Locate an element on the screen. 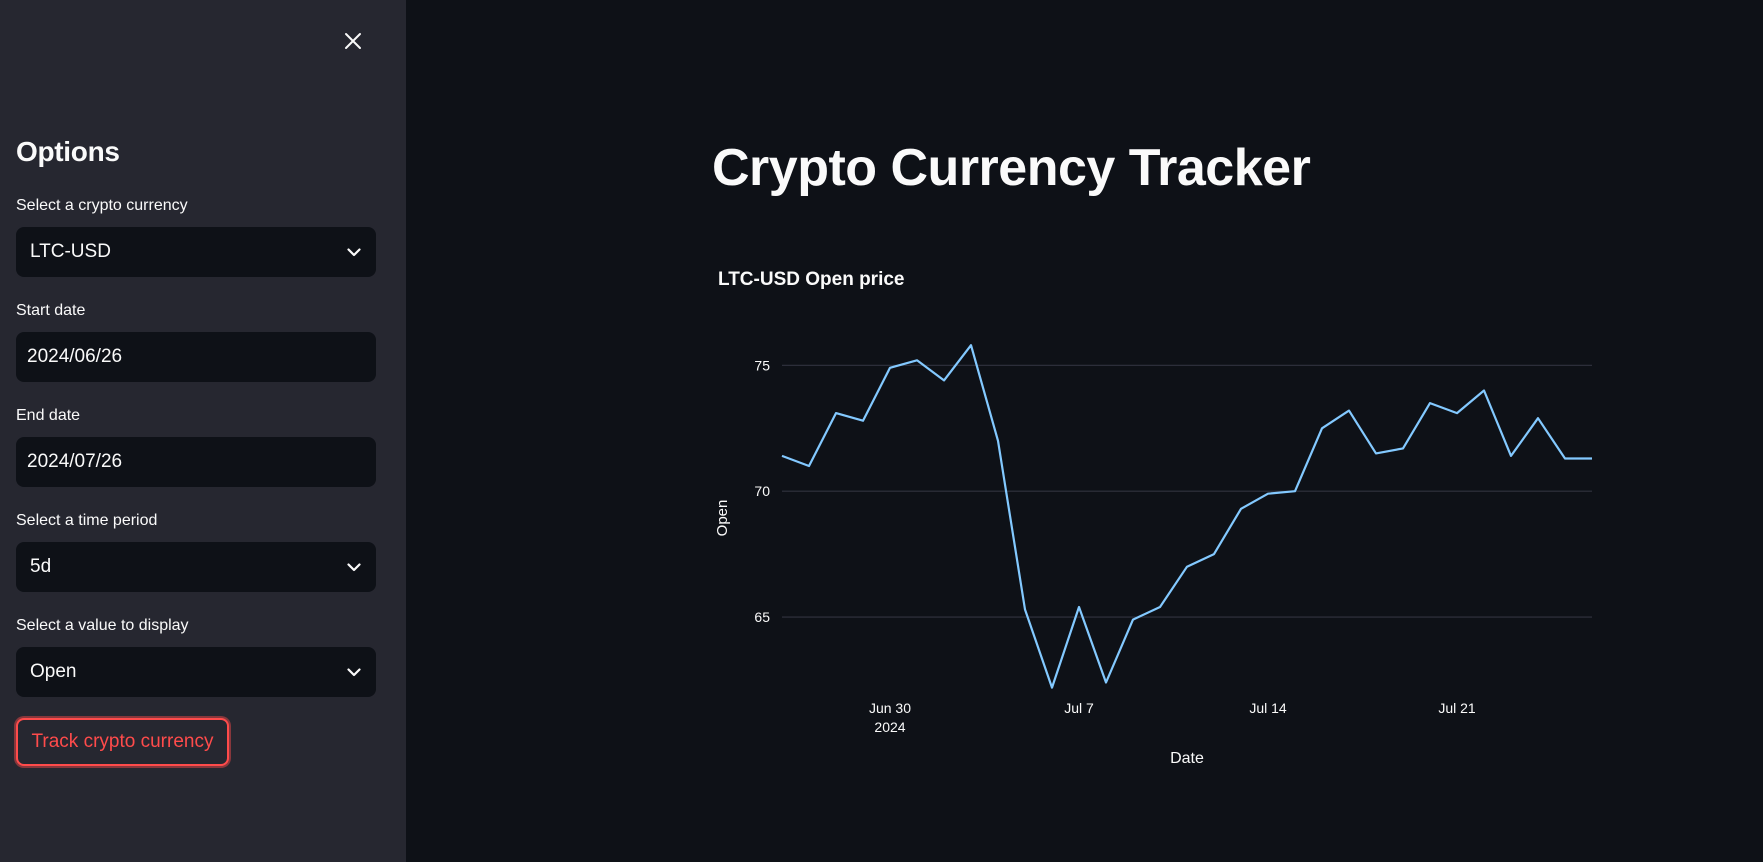 The image size is (1763, 862). x-tick-label: Jul 21 is located at coordinates (1457, 708).